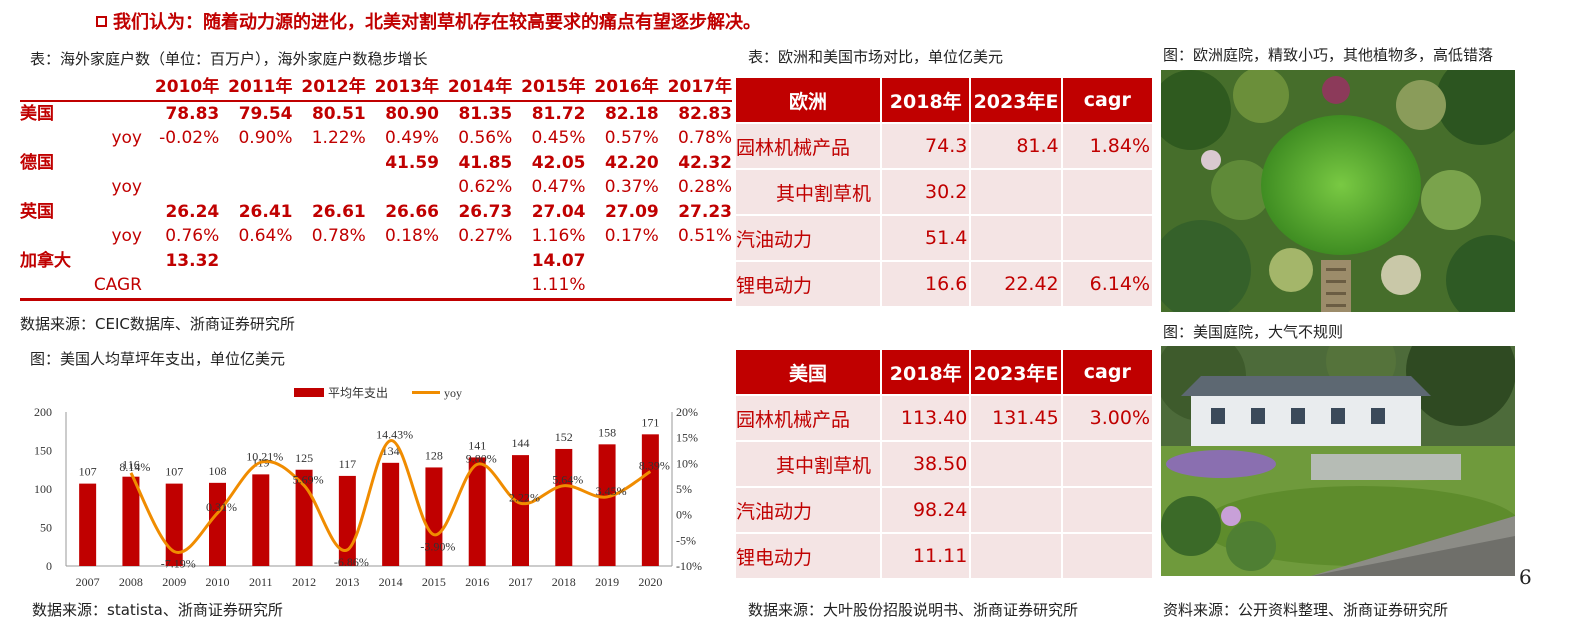 The image size is (1580, 636). I want to click on table-row: 其中割草机 38.50, so click(944, 464).